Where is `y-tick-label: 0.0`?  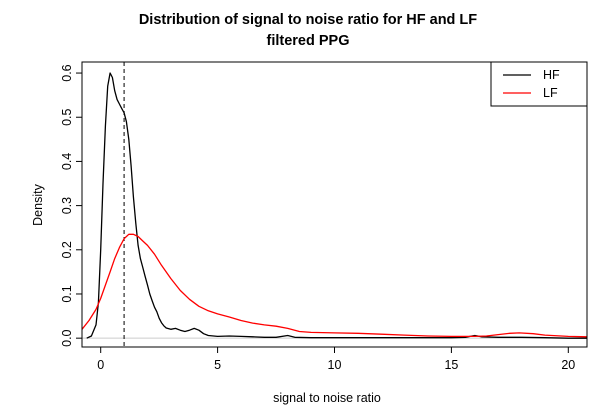 y-tick-label: 0.0 is located at coordinates (67, 337).